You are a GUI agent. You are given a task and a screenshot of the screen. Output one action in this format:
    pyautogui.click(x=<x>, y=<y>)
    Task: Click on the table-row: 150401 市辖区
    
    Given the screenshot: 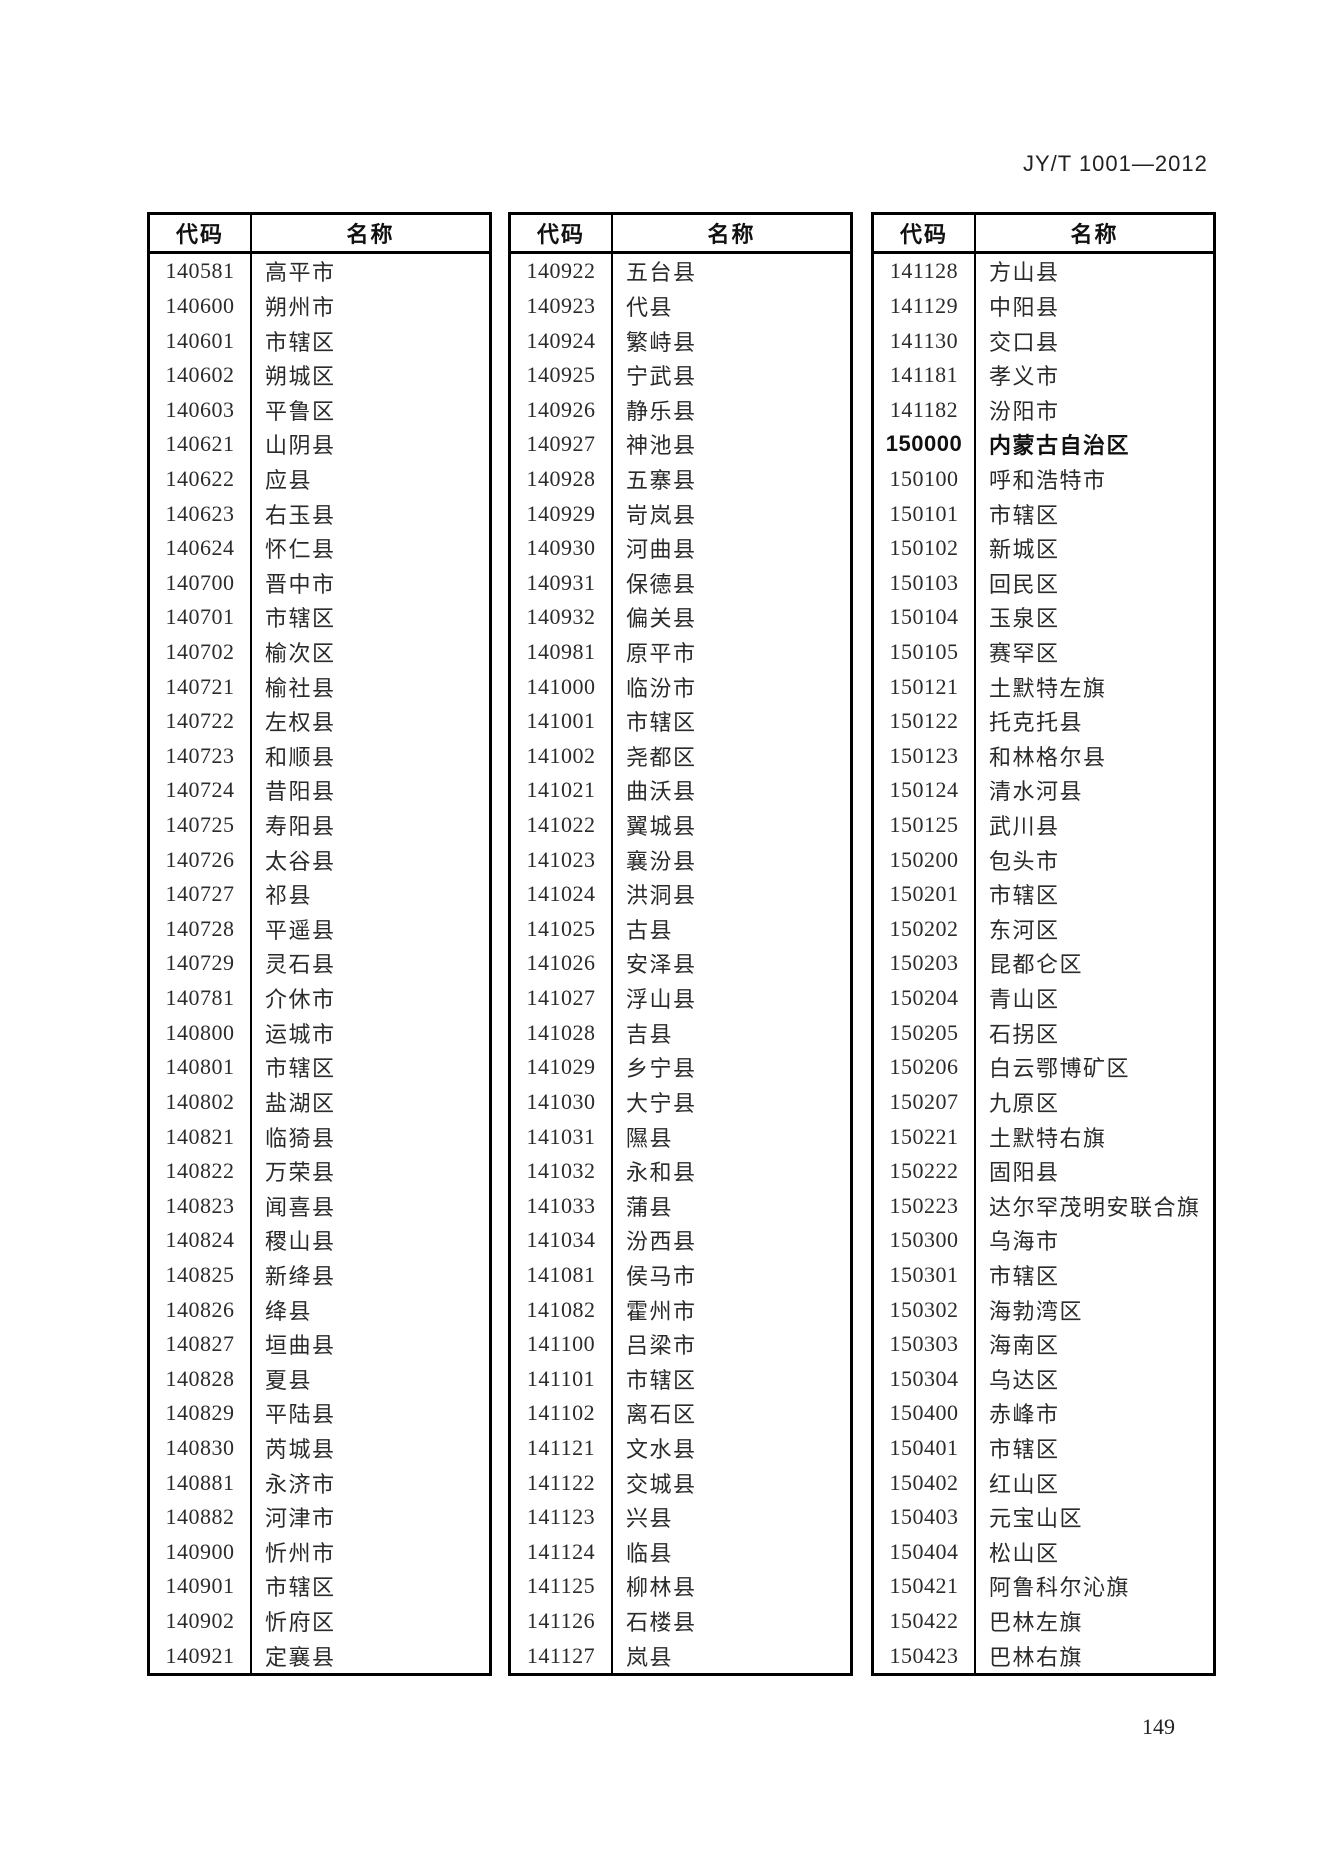 What is the action you would take?
    pyautogui.click(x=1043, y=1448)
    